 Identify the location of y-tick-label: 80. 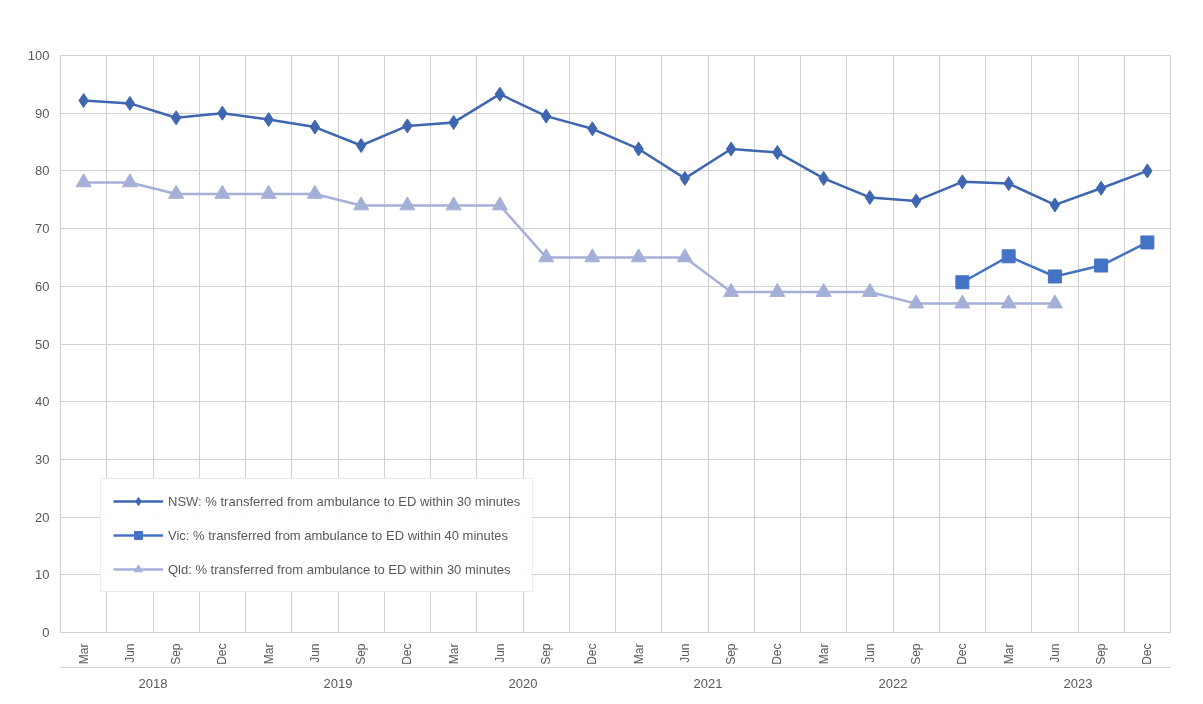
(42, 171).